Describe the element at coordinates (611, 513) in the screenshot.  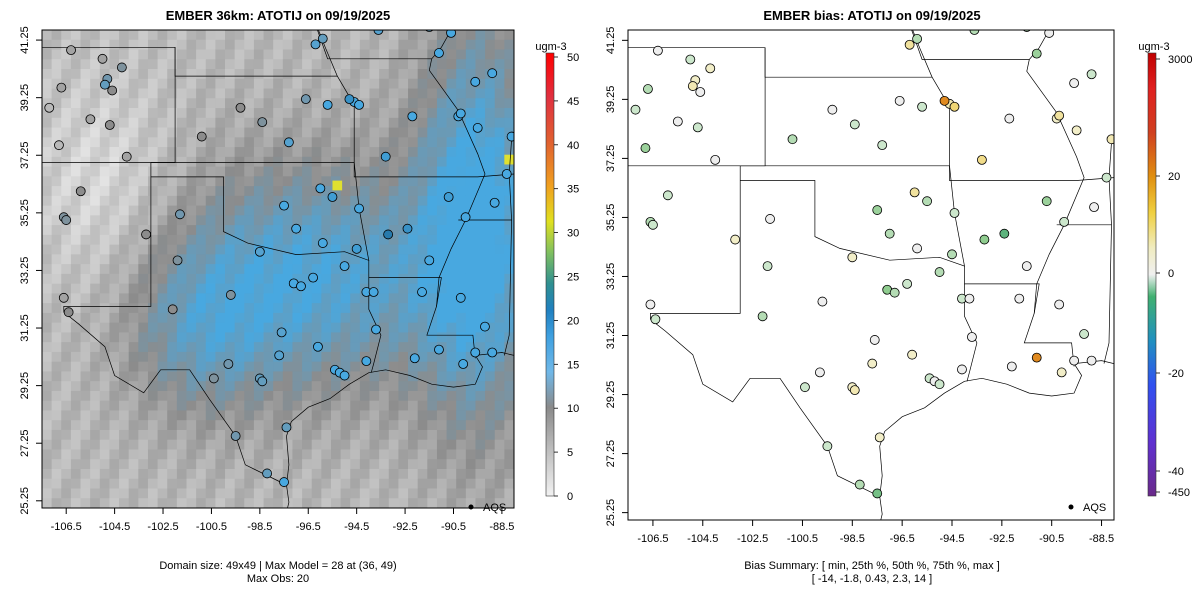
I see `lat-tick-label: 25.25` at that location.